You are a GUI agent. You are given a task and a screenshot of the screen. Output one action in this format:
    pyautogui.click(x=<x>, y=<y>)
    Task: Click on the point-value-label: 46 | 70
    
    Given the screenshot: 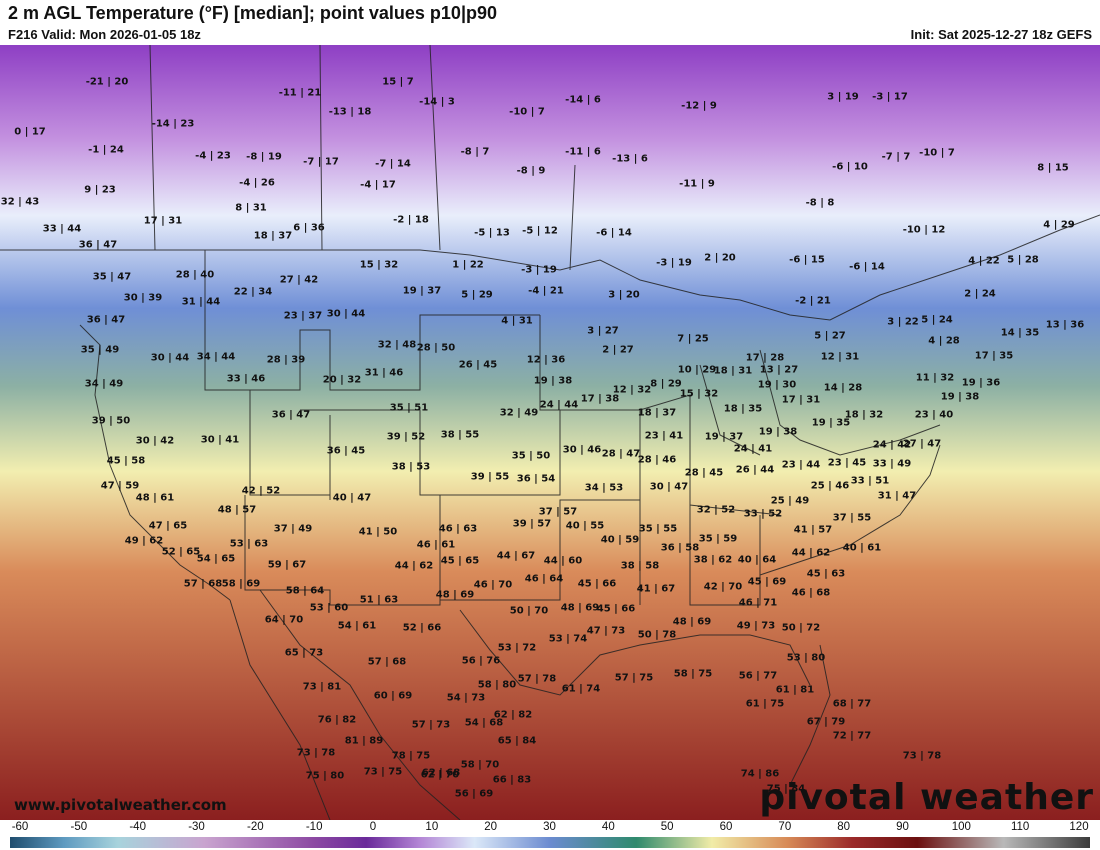 What is the action you would take?
    pyautogui.click(x=493, y=585)
    